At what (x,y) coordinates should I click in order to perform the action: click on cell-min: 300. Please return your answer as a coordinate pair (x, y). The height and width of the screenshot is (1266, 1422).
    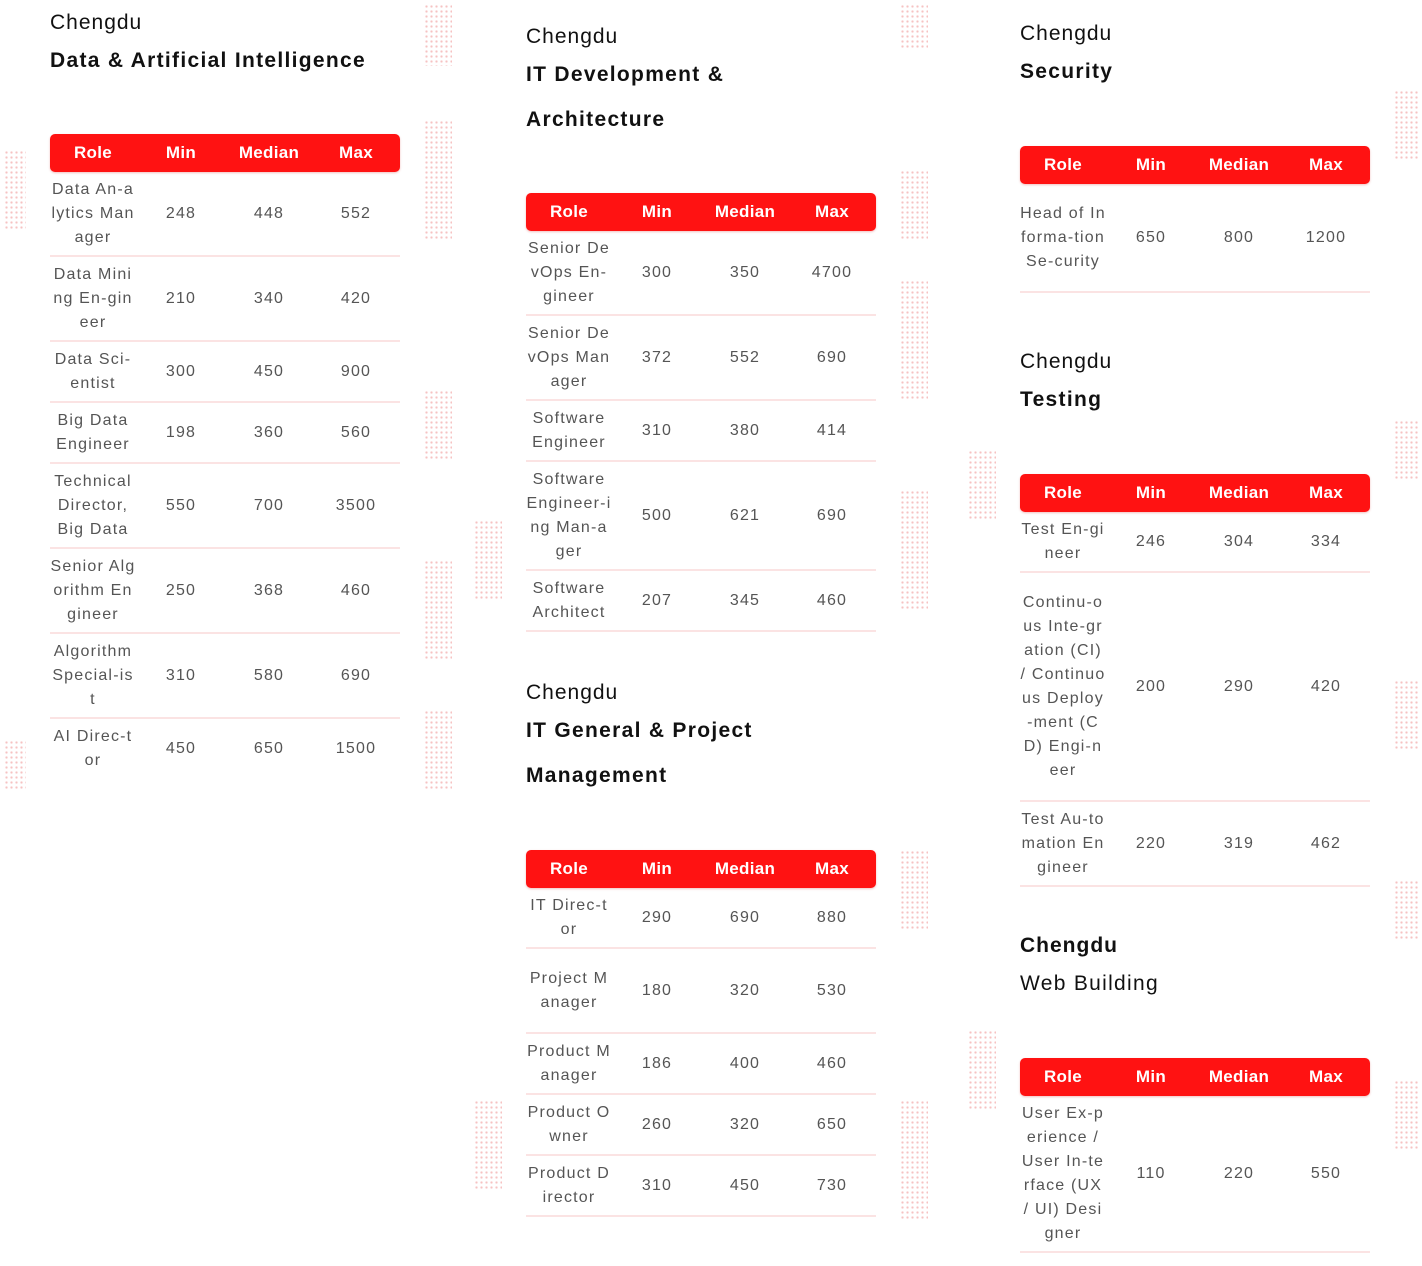
    Looking at the image, I should click on (657, 272).